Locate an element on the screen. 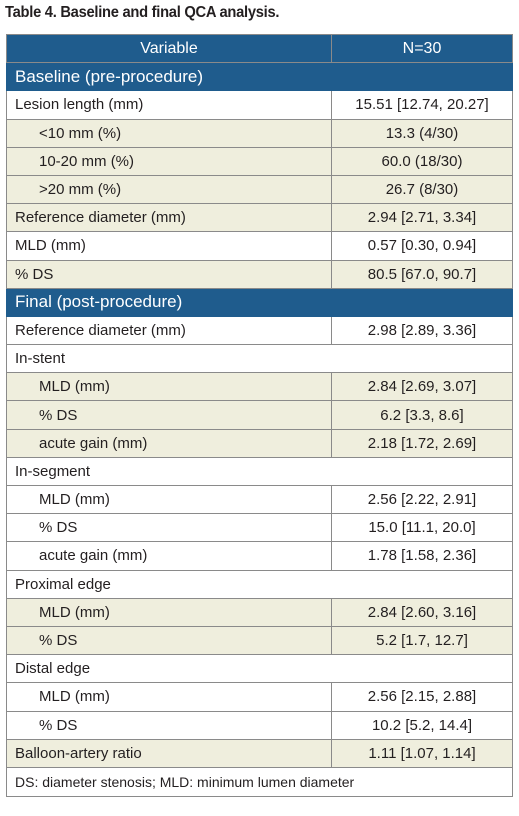  group-label: In-segment is located at coordinates (259, 471).